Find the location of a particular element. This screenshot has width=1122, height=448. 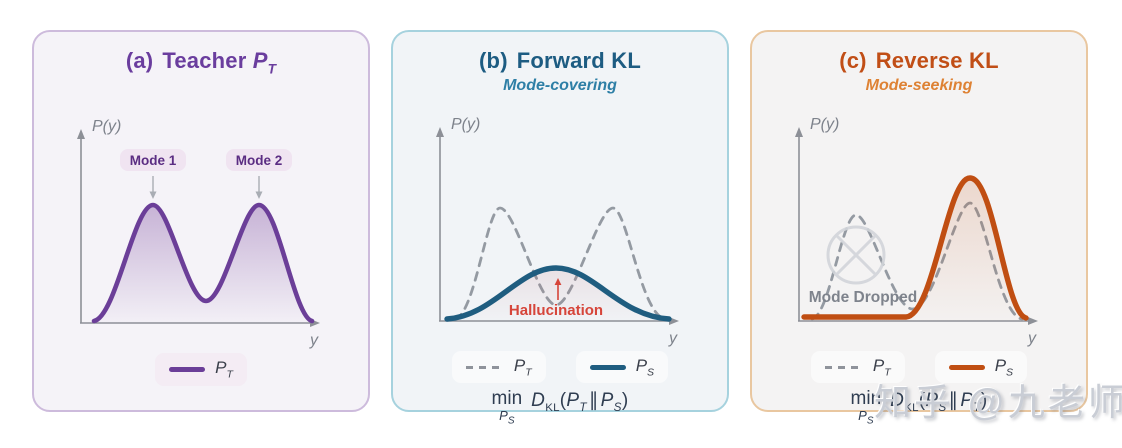

panel-a-tag: (a) is located at coordinates (139, 60).